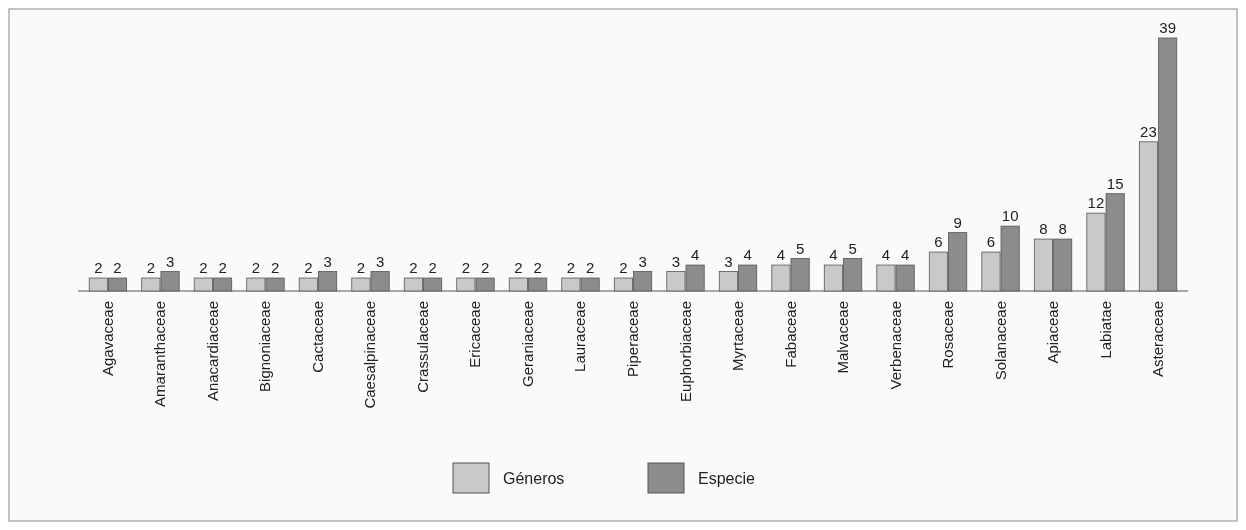 This screenshot has height=530, width=1246. Describe the element at coordinates (738, 336) in the screenshot. I see `x-tick-label: Myrtaceae` at that location.